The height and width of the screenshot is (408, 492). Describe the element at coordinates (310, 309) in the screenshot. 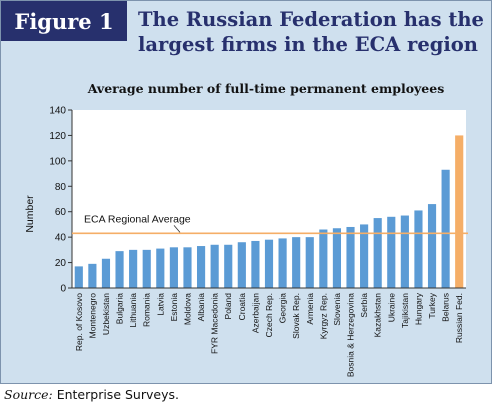

I see `x-tick-label: Armenia` at that location.